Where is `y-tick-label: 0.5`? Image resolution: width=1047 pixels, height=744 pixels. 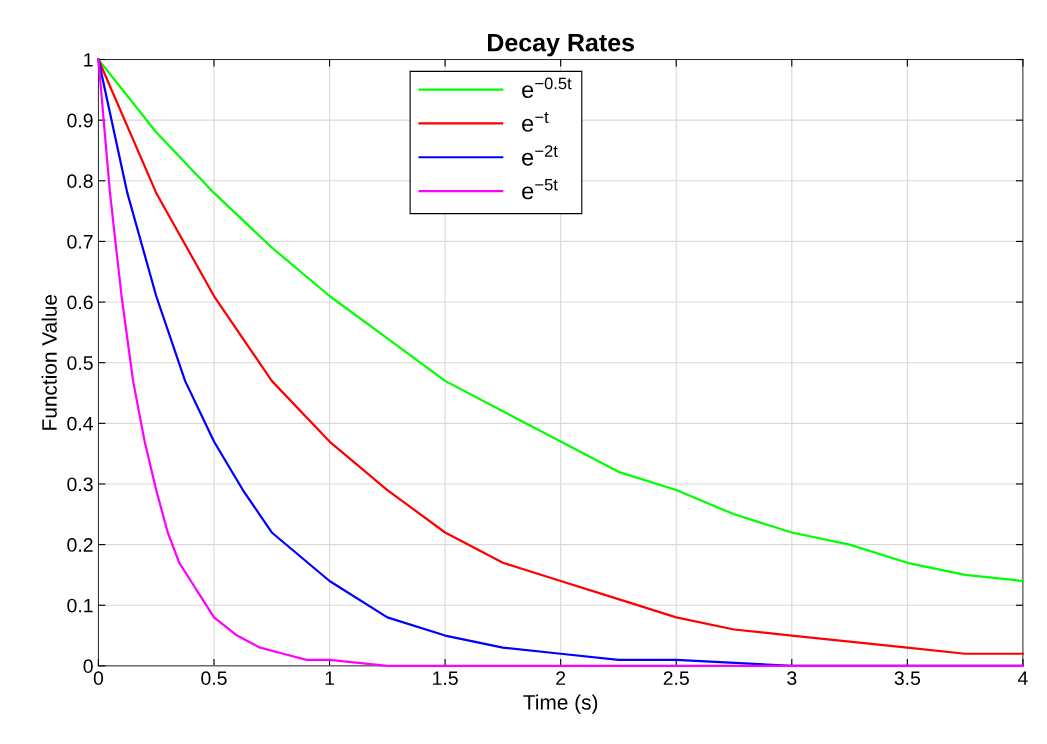
y-tick-label: 0.5 is located at coordinates (80, 363).